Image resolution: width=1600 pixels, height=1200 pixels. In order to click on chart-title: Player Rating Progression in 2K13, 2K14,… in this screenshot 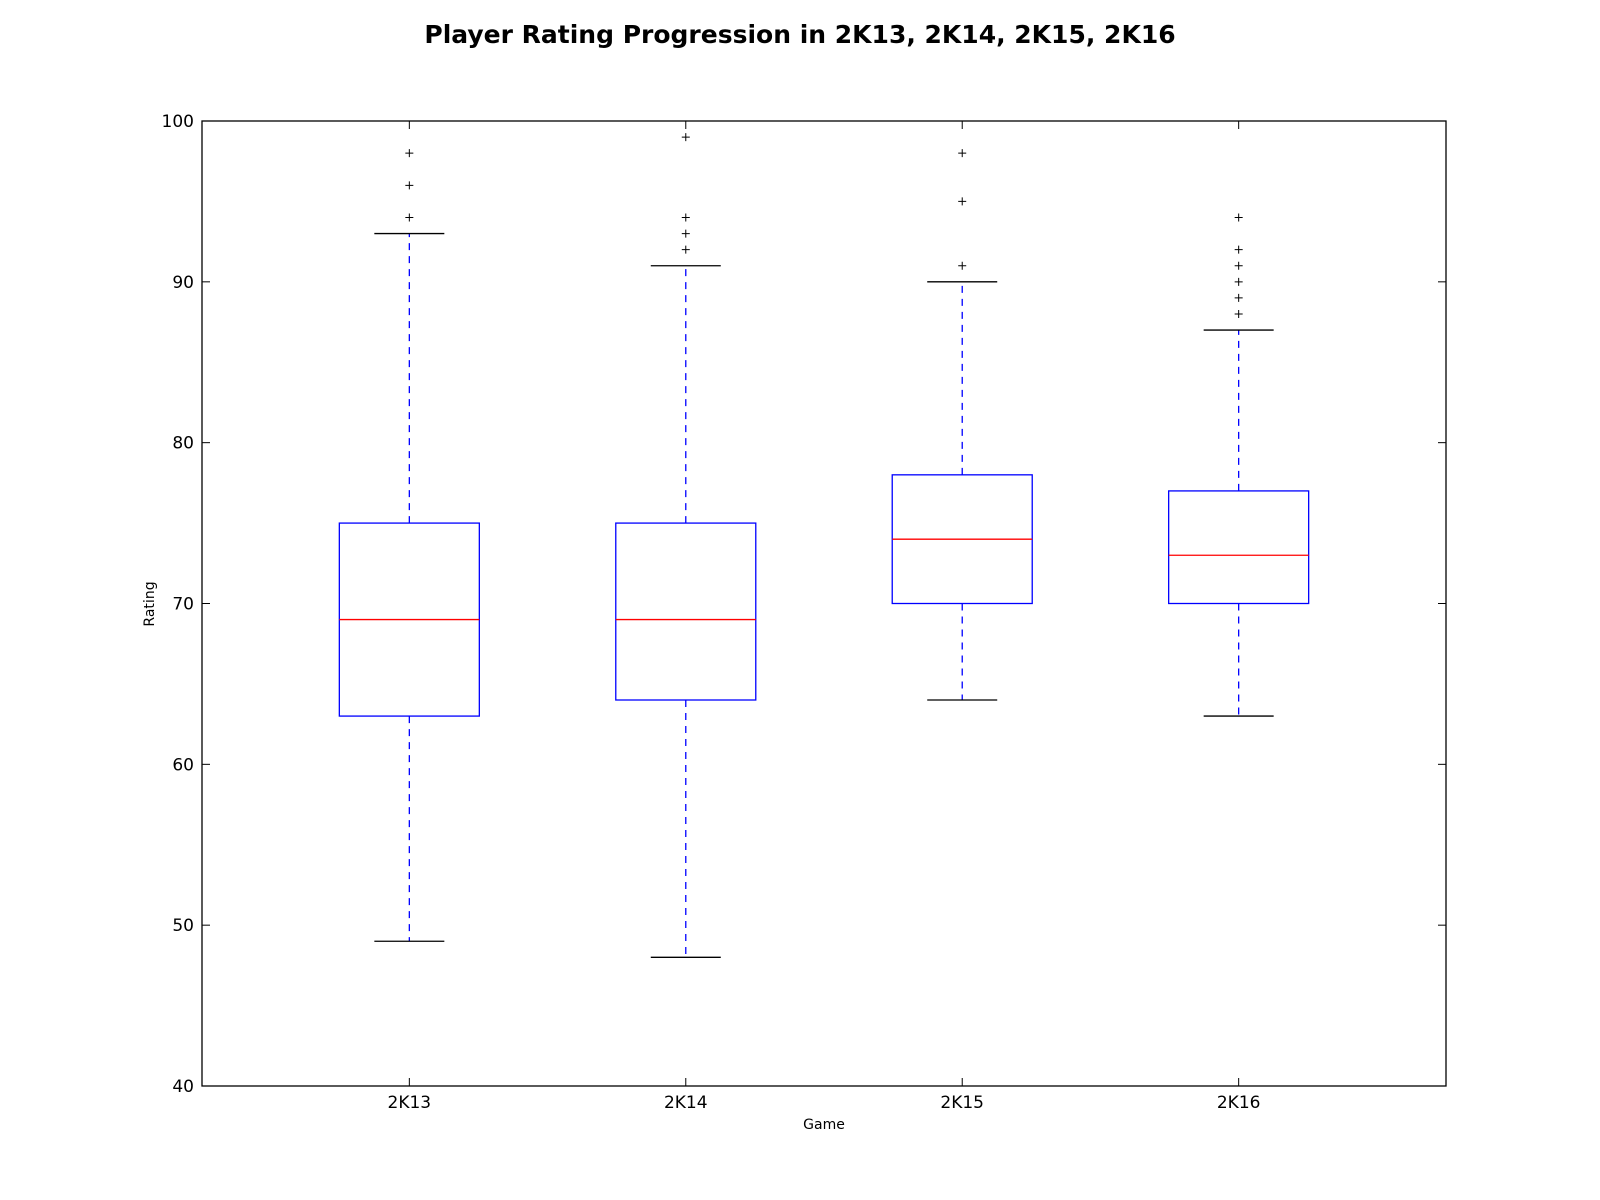, I will do `click(799, 34)`.